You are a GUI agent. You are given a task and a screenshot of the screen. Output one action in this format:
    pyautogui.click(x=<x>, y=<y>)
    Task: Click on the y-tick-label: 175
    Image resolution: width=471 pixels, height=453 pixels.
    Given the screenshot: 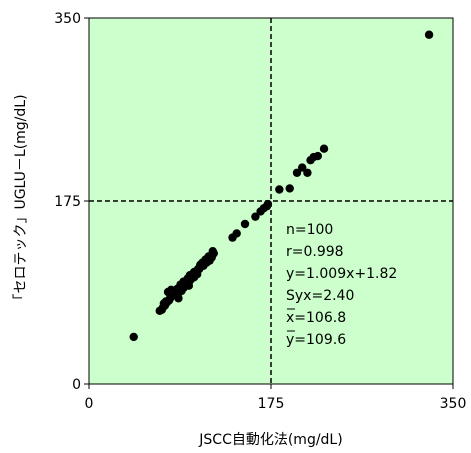 What is the action you would take?
    pyautogui.click(x=67, y=202)
    